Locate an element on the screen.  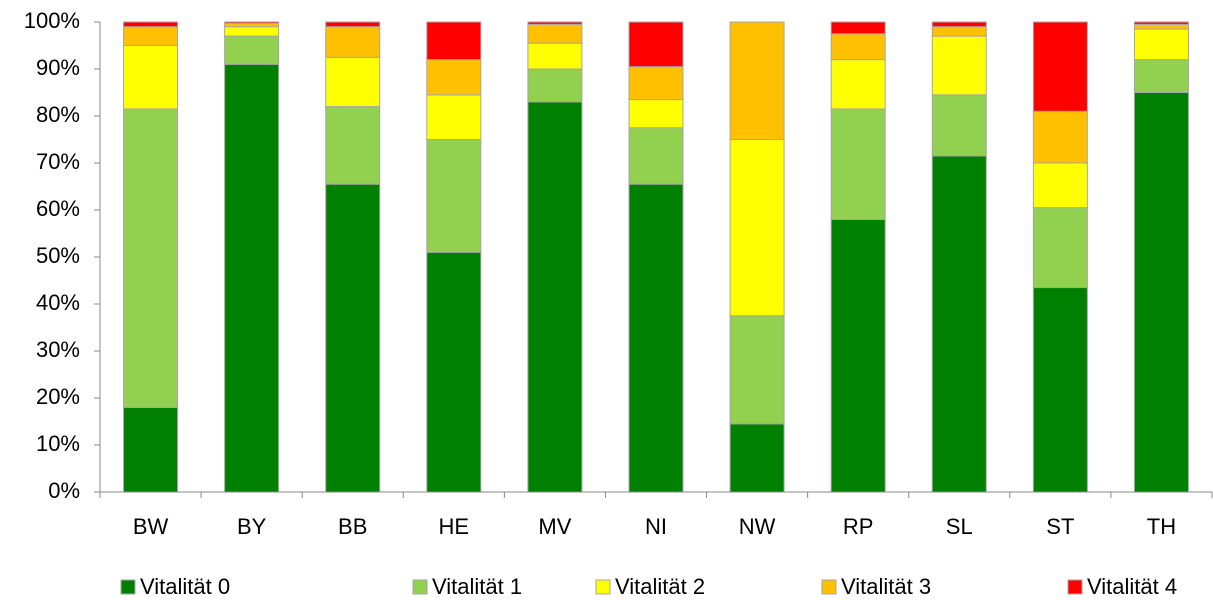
y-tick-label: 10% is located at coordinates (58, 443).